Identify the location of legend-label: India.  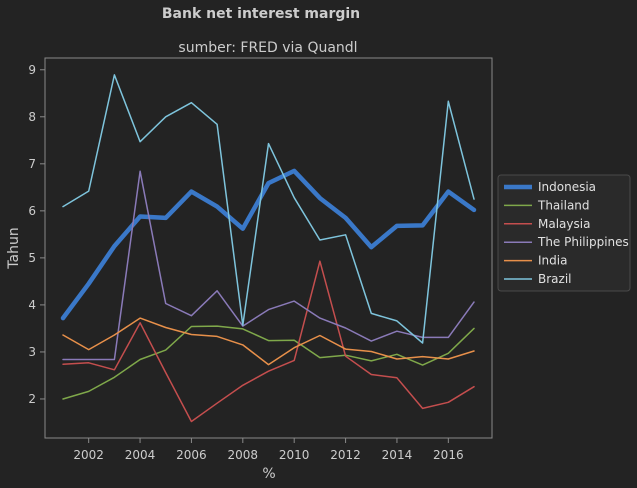
(552, 261).